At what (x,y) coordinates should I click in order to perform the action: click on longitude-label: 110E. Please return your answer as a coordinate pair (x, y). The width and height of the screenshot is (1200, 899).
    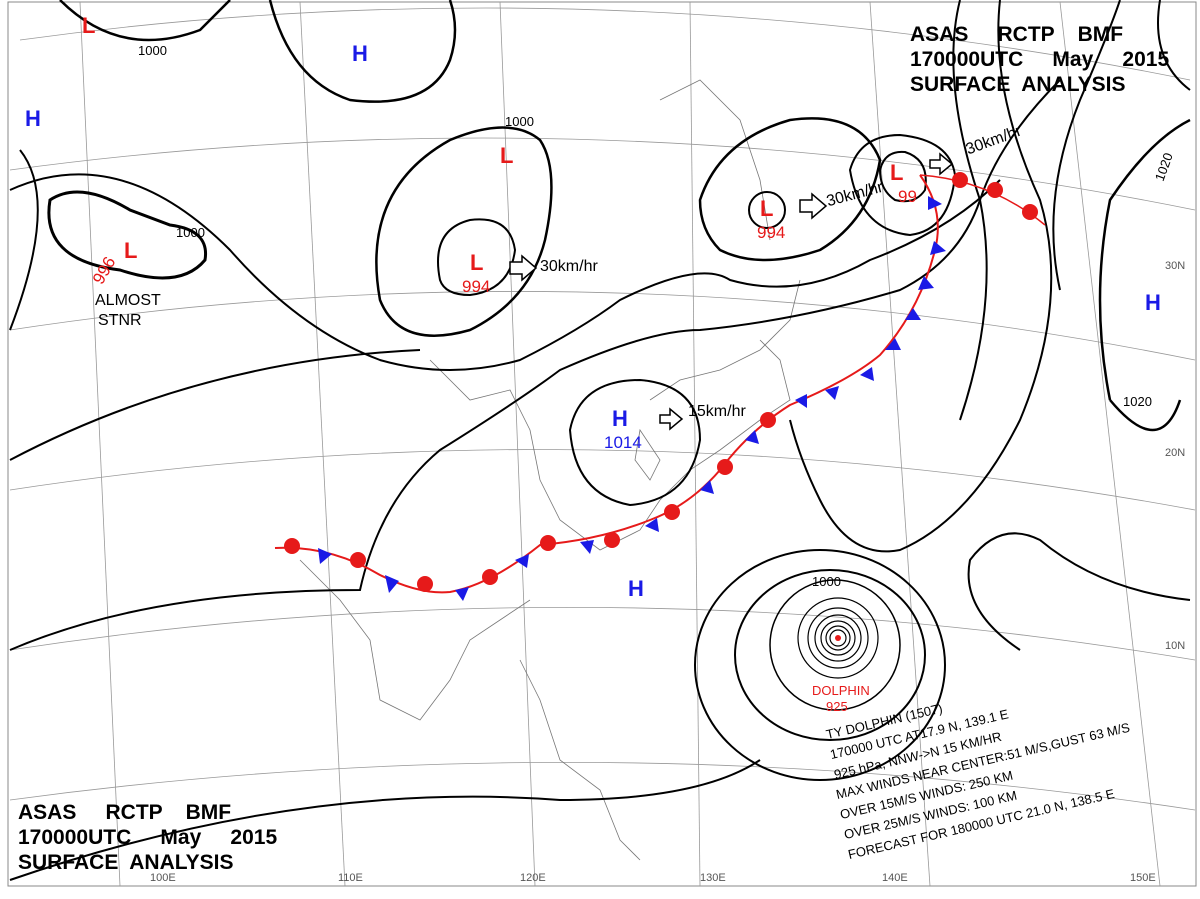
    Looking at the image, I should click on (350, 878).